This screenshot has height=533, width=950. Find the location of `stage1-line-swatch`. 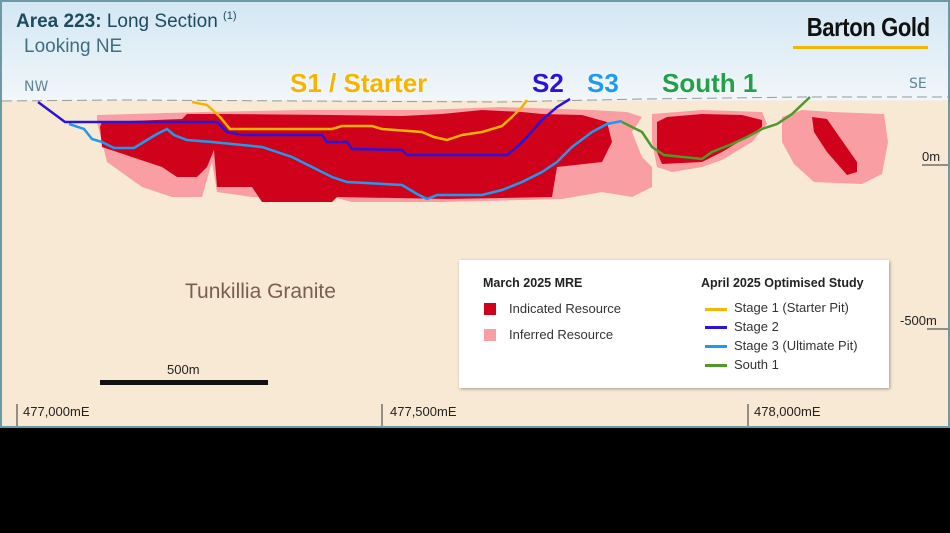

stage1-line-swatch is located at coordinates (716, 309).